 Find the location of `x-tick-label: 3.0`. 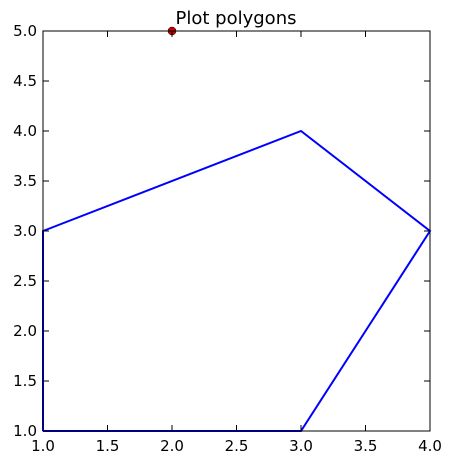

x-tick-label: 3.0 is located at coordinates (301, 446).